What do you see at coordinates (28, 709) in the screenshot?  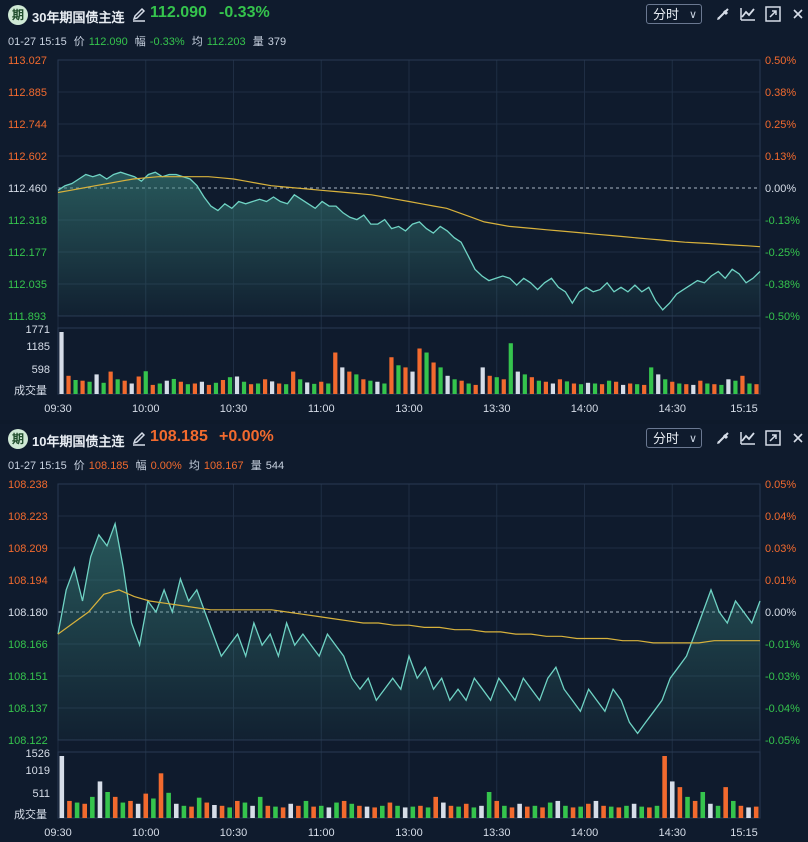 I see `y-tick-label: 108.137` at bounding box center [28, 709].